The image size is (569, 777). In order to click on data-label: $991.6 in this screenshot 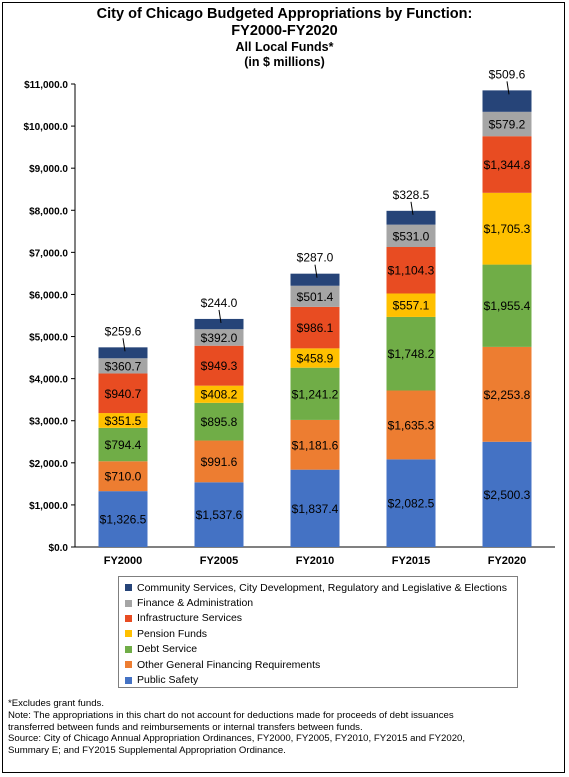, I will do `click(219, 462)`.